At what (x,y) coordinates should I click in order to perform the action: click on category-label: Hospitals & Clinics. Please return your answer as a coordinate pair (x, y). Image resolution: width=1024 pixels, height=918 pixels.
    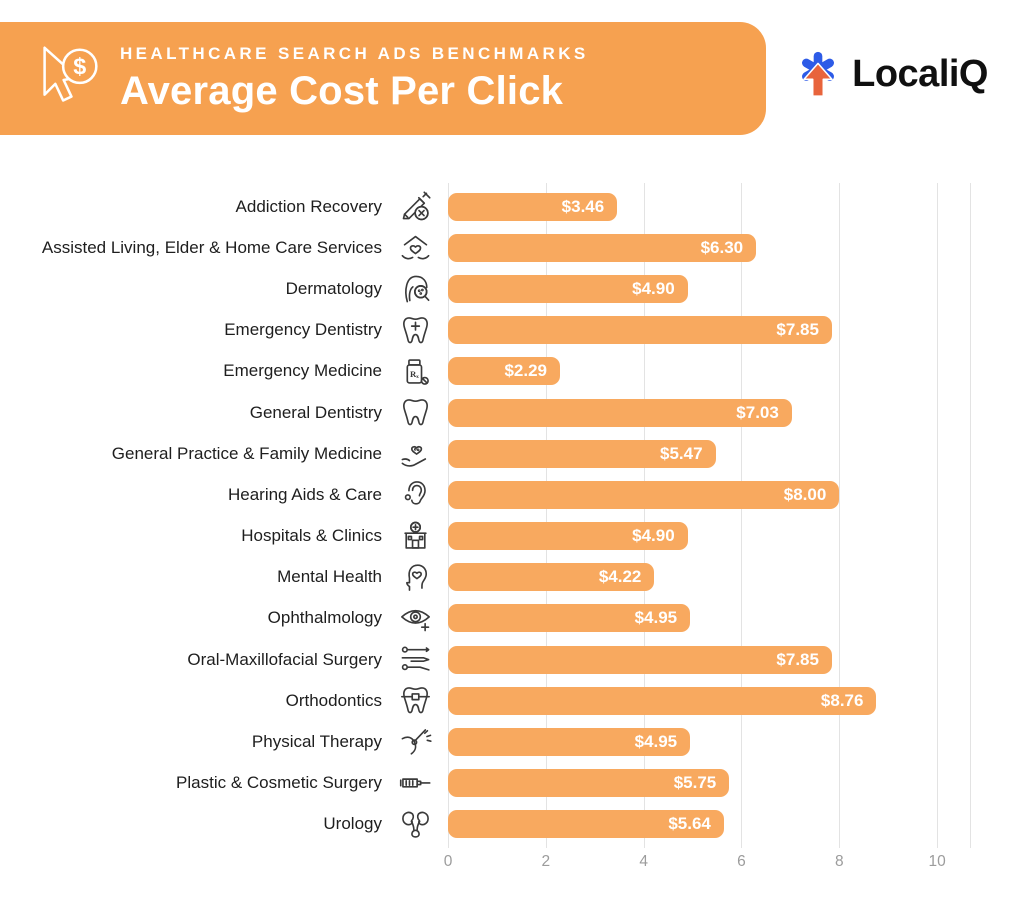
    Looking at the image, I should click on (311, 536).